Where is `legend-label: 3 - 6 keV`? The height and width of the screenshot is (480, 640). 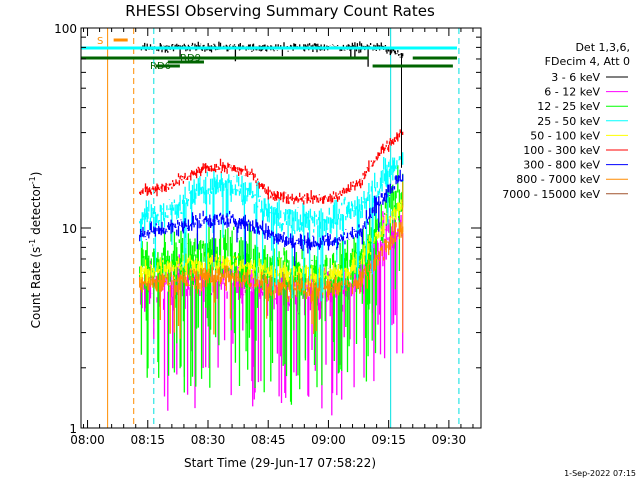
legend-label: 3 - 6 keV is located at coordinates (575, 77).